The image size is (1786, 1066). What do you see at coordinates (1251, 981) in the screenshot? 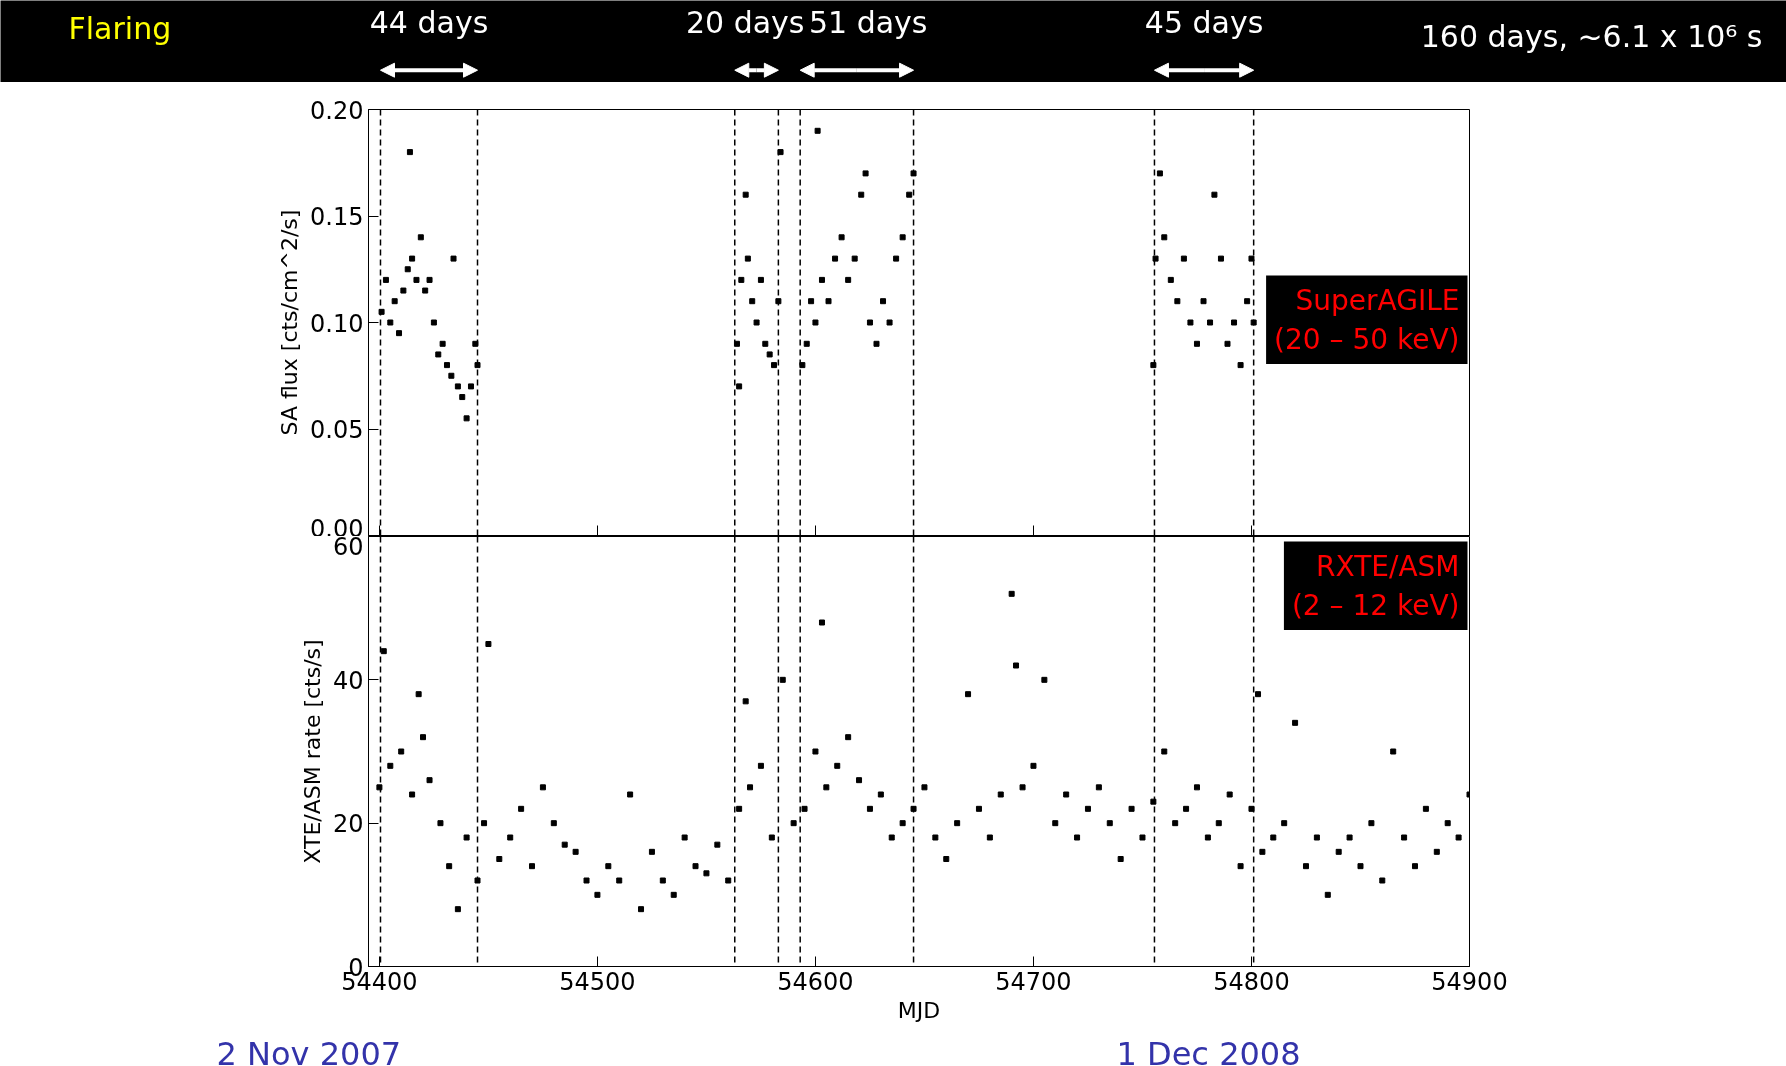
I see `x-tick-label: 54800` at bounding box center [1251, 981].